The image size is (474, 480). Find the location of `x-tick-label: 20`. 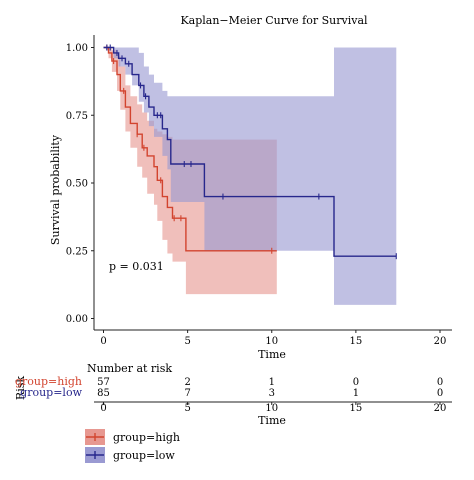

x-tick-label: 20 is located at coordinates (440, 341).